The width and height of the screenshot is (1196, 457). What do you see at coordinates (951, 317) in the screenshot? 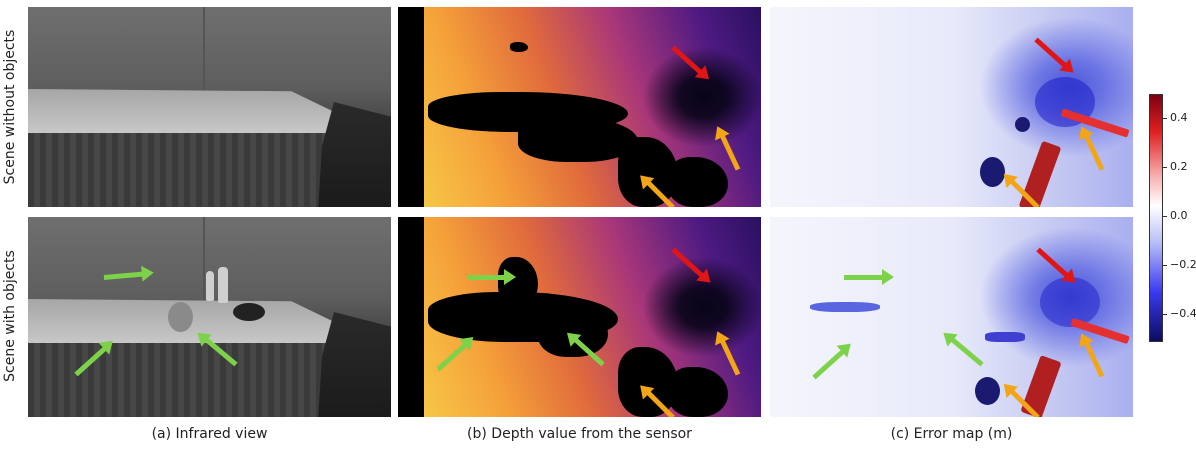
I see `error-map-with-objects` at bounding box center [951, 317].